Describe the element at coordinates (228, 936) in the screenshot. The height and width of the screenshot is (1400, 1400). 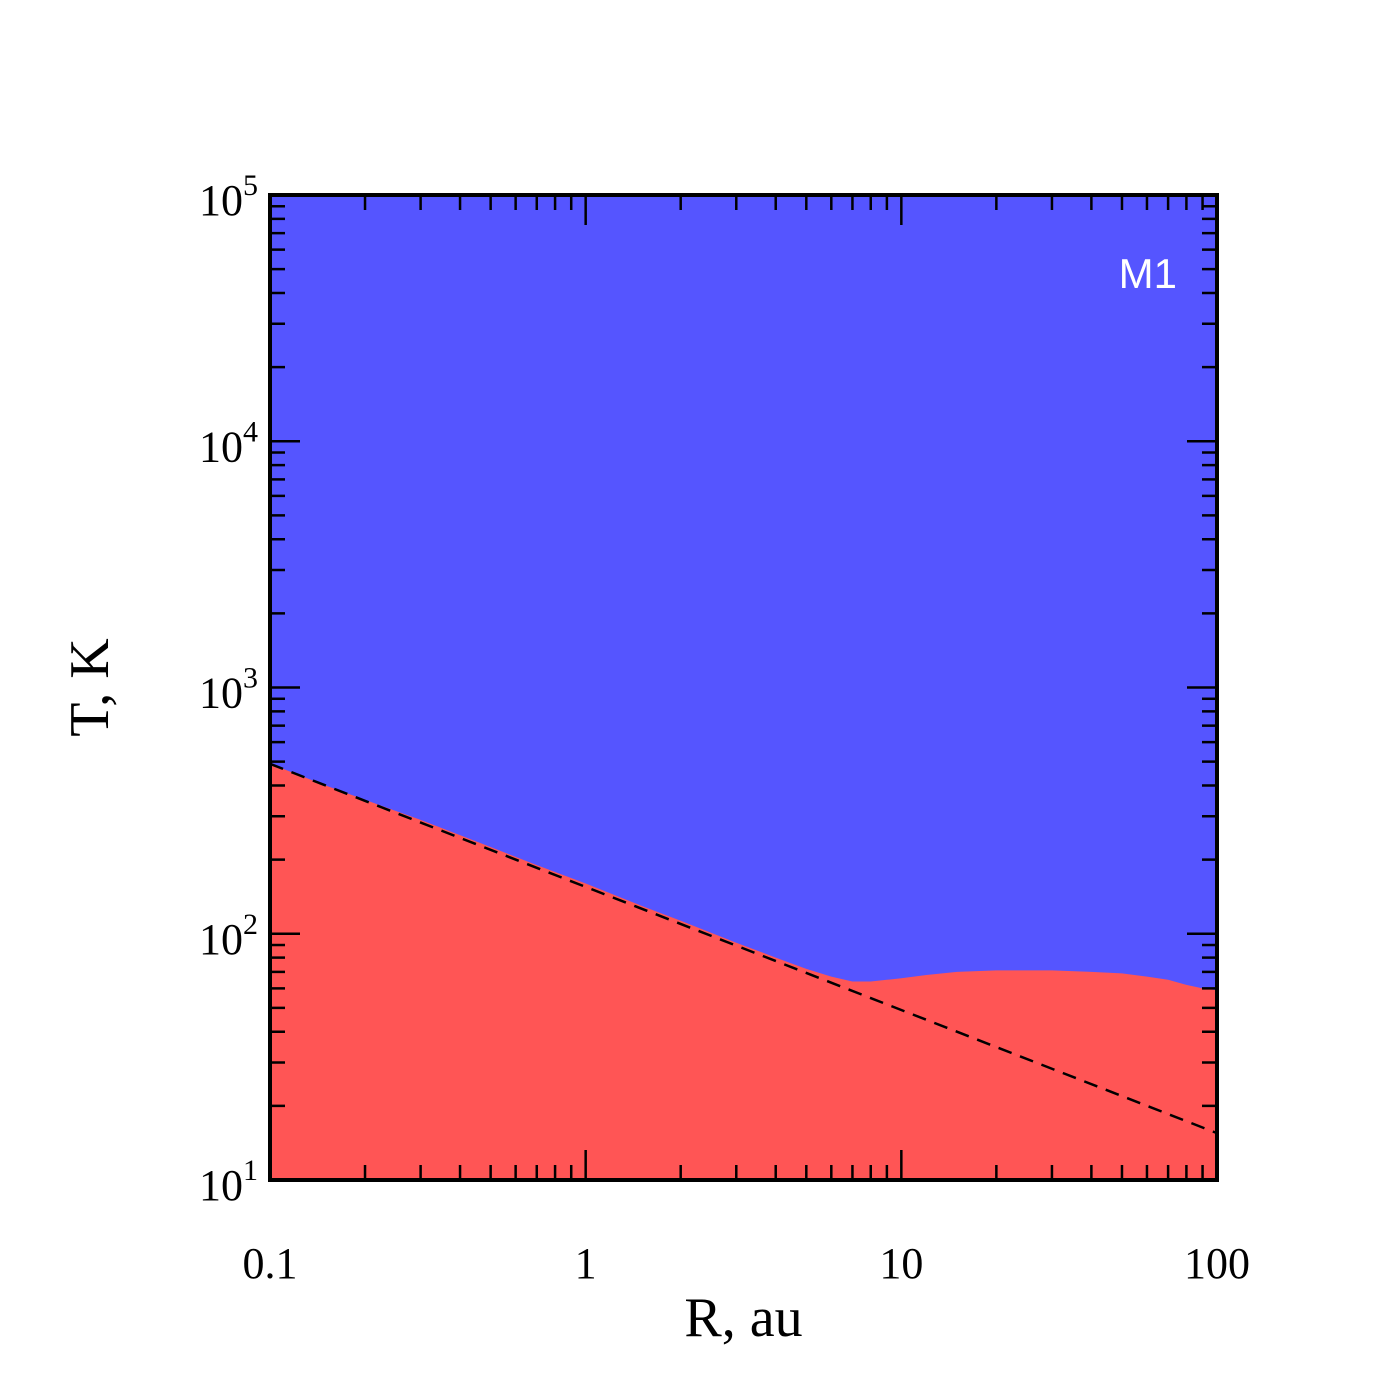
I see `y-tick-label: 10²` at that location.